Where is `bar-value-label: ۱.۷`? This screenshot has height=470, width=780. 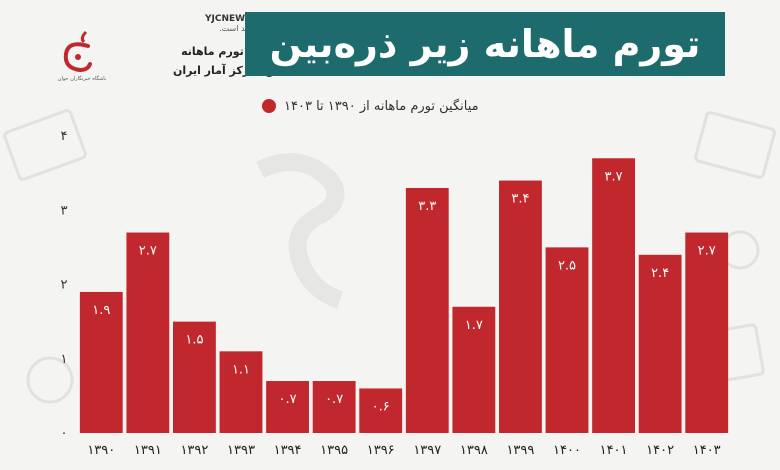 bar-value-label: ۱.۷ is located at coordinates (474, 325).